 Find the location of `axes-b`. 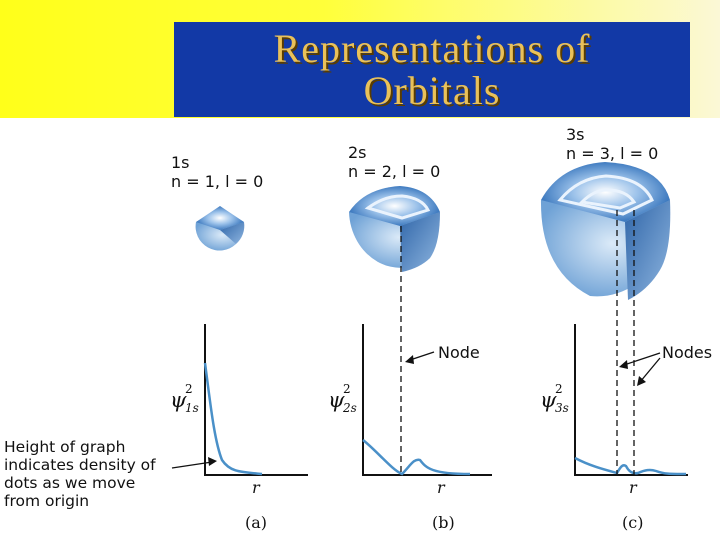

axes-b is located at coordinates (427, 400).